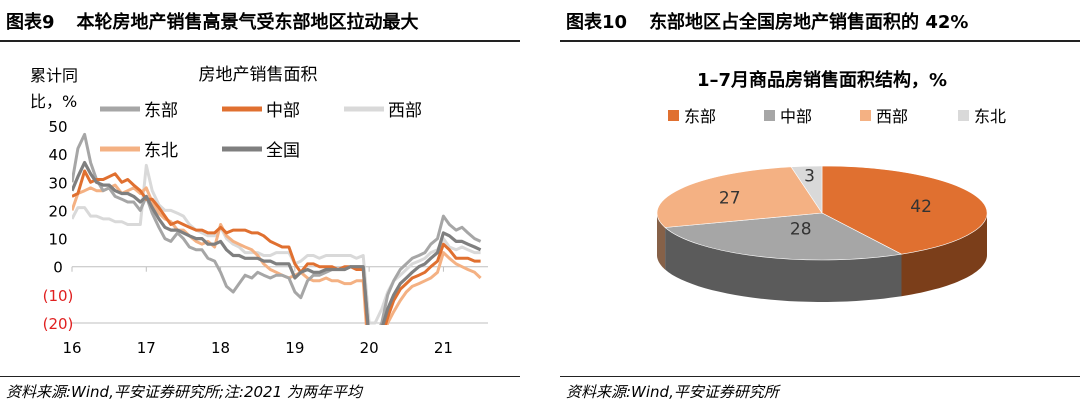  I want to click on figure-10-heading: 图表10 东部地区占全国房地产销售面积的 42%, so click(767, 21).